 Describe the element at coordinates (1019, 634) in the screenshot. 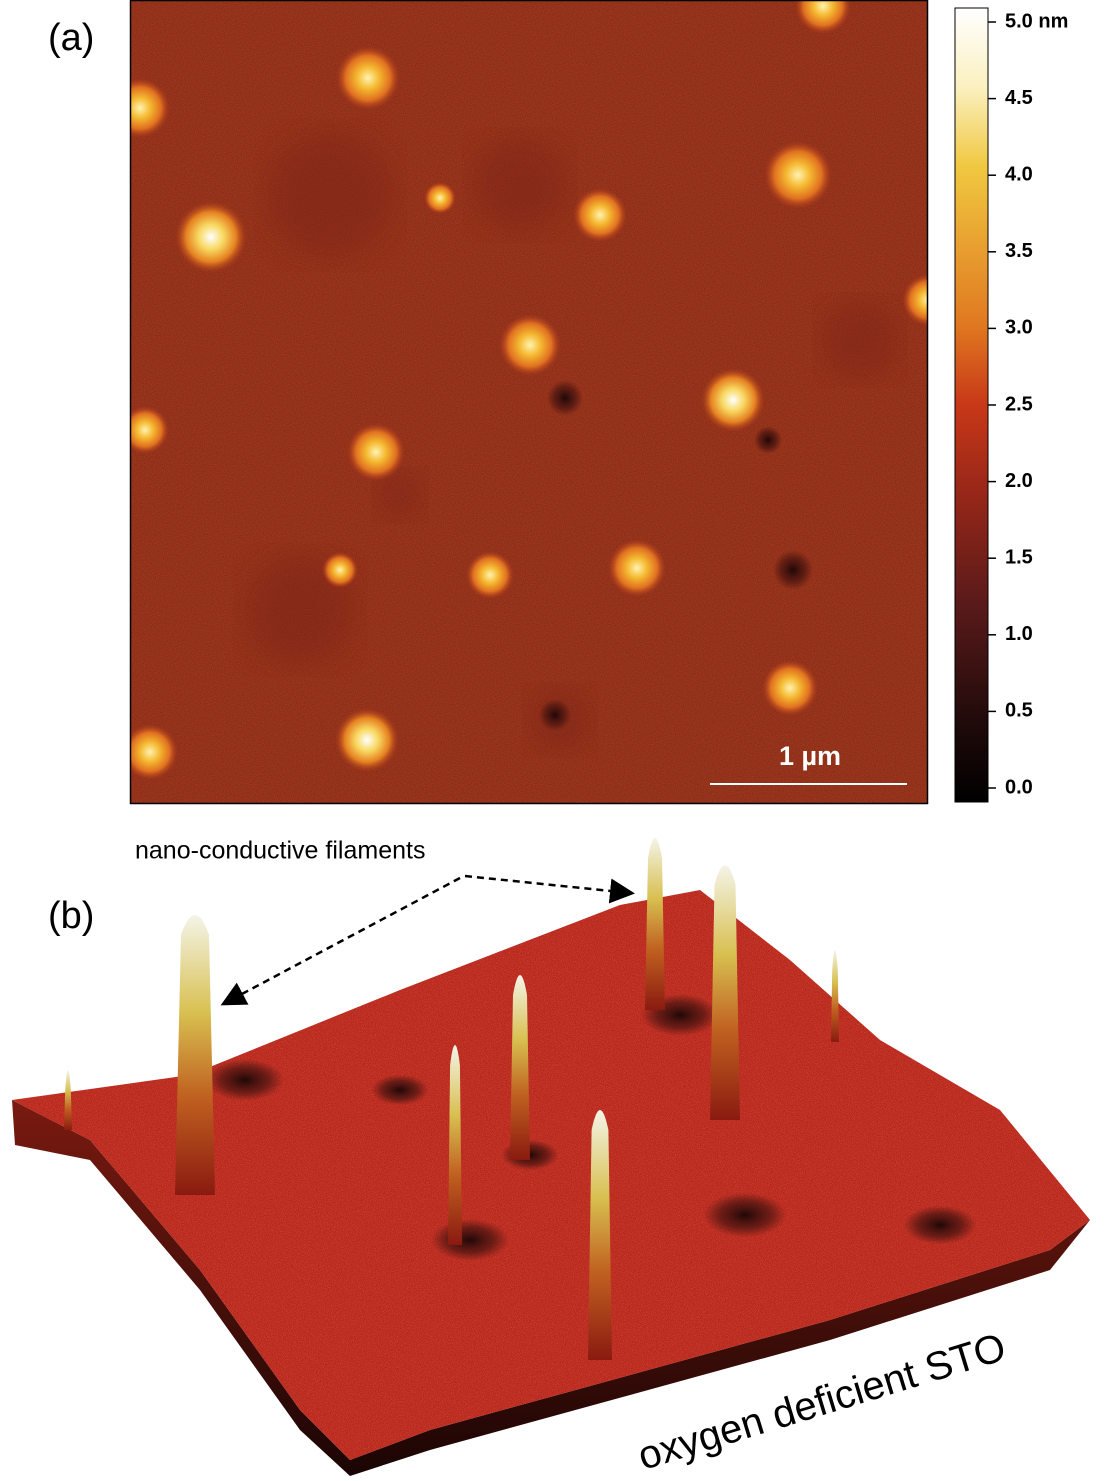

I see `colorbar-tick-label: 1.0` at that location.